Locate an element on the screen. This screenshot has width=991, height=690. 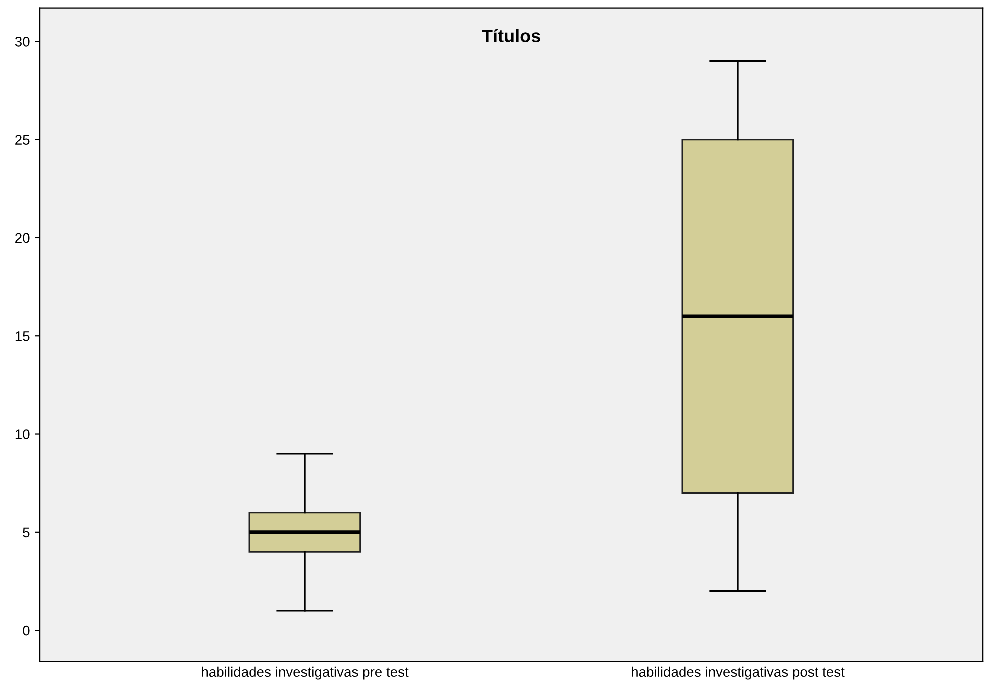
x-tick-label: habilidades investigativas post test is located at coordinates (738, 673).